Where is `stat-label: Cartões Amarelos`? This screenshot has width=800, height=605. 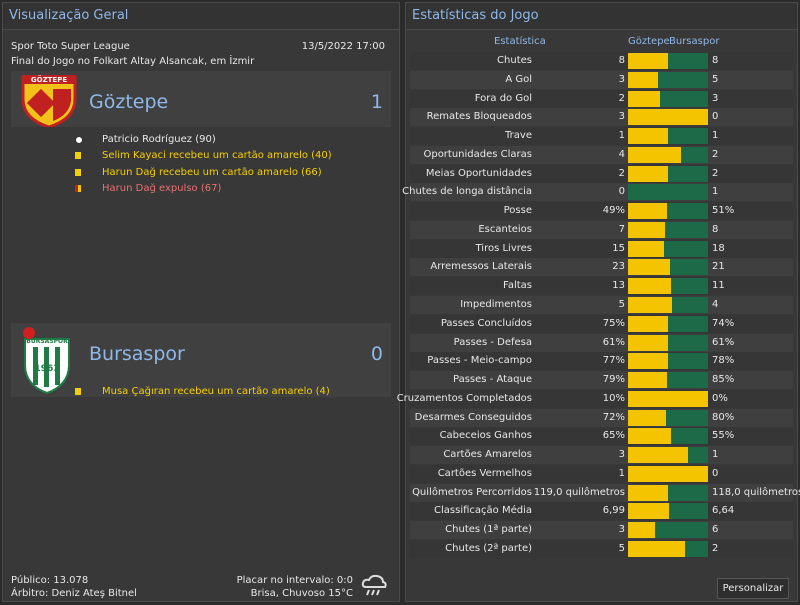 stat-label: Cartões Amarelos is located at coordinates (487, 455).